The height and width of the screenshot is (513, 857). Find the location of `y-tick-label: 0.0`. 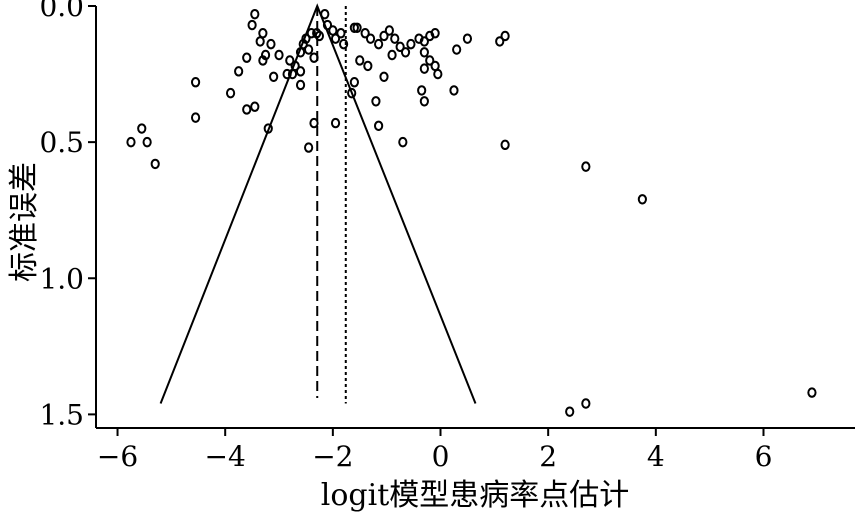

y-tick-label: 0.0 is located at coordinates (61, 11).